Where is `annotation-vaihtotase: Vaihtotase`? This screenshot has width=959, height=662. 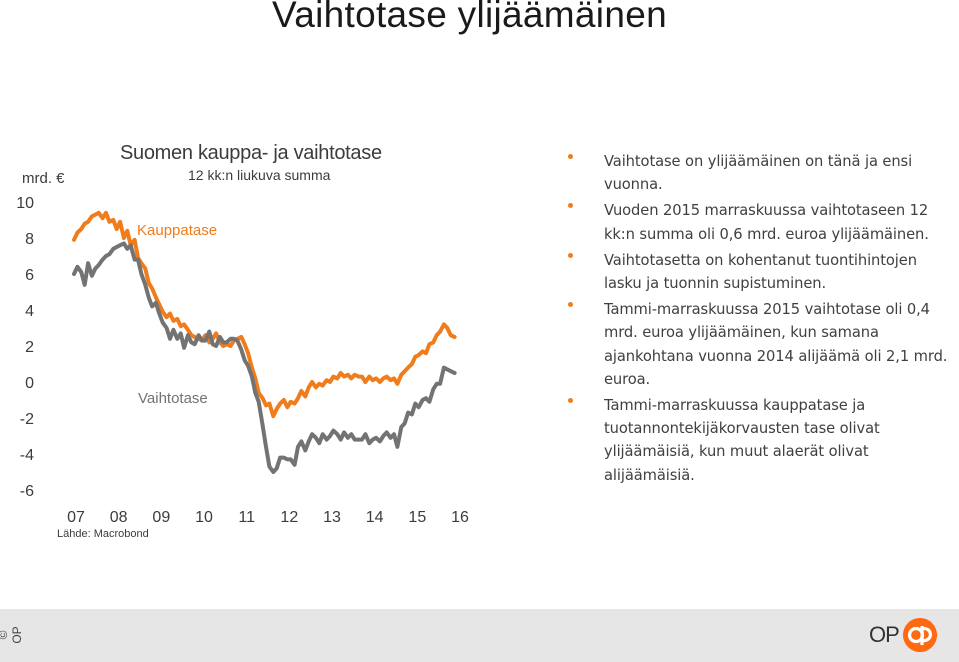
annotation-vaihtotase: Vaihtotase is located at coordinates (173, 398).